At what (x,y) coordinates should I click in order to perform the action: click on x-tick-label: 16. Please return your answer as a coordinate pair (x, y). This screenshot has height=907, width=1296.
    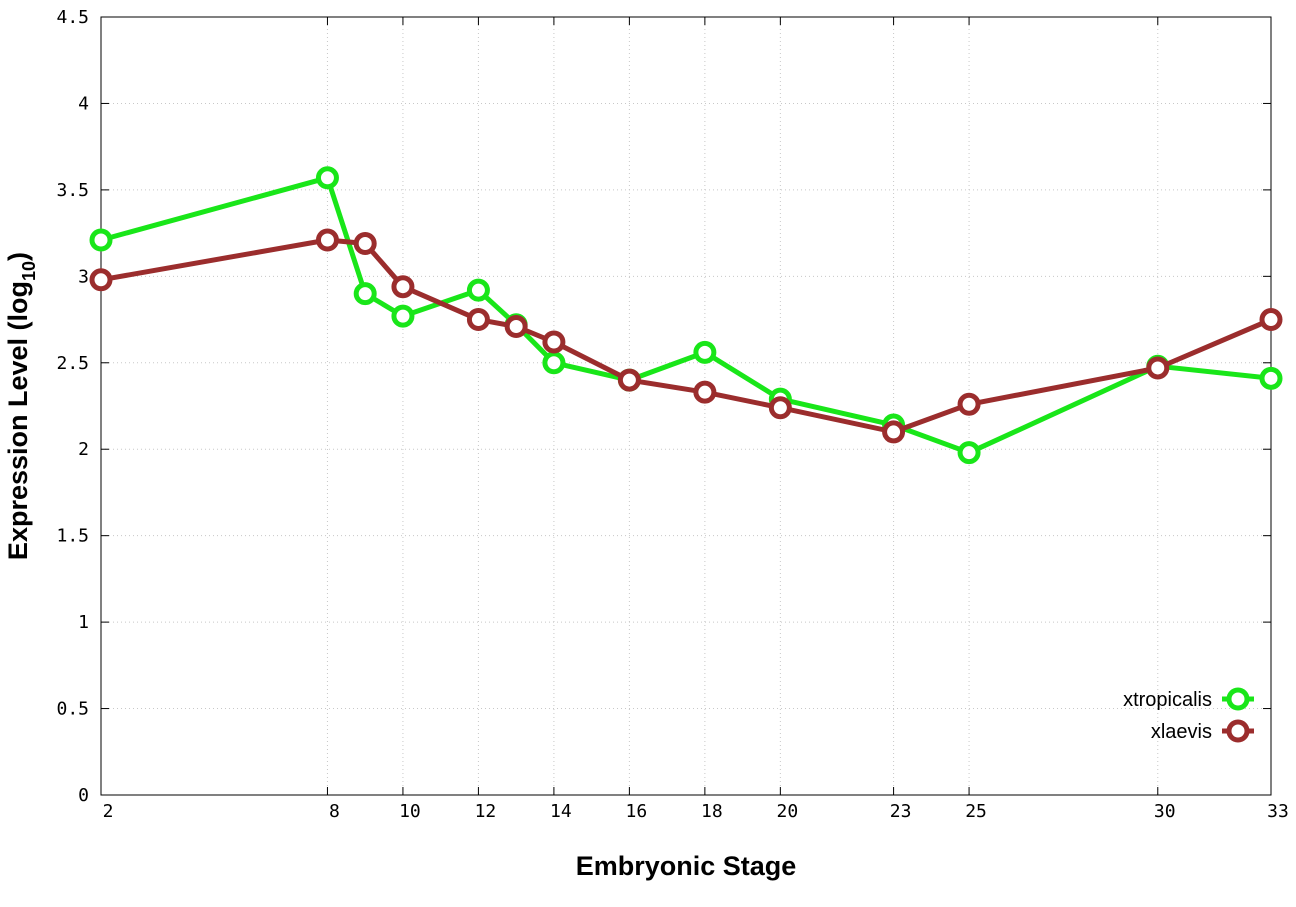
    Looking at the image, I should click on (637, 811).